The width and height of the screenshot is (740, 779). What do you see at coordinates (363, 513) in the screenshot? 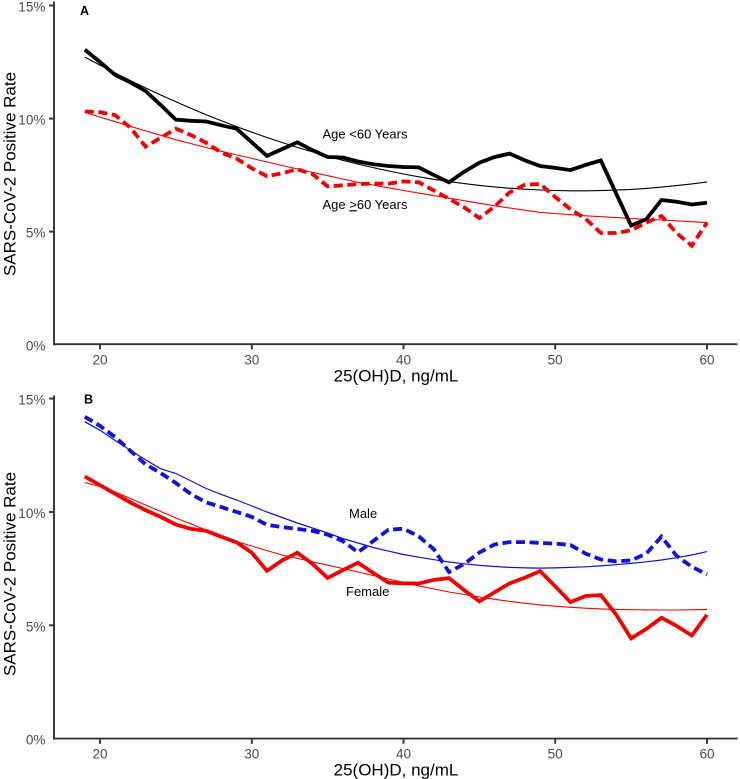
I see `svg-text: Male` at bounding box center [363, 513].